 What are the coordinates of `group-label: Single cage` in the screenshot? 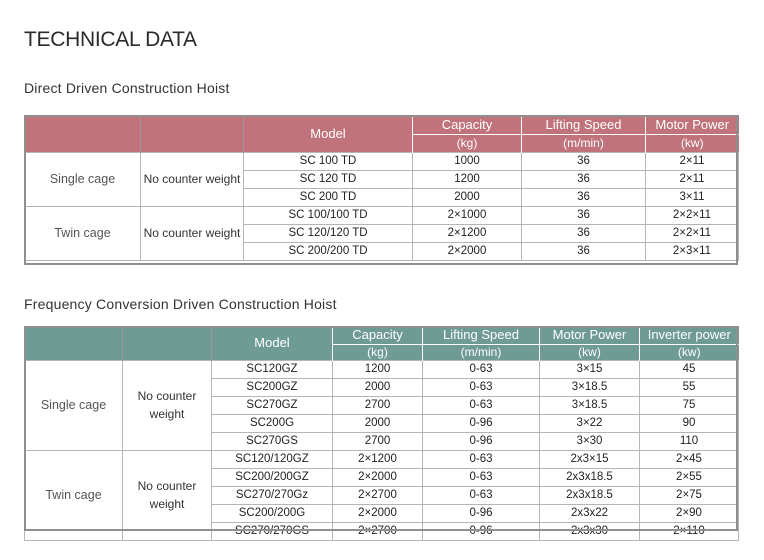 It's located at (82, 179).